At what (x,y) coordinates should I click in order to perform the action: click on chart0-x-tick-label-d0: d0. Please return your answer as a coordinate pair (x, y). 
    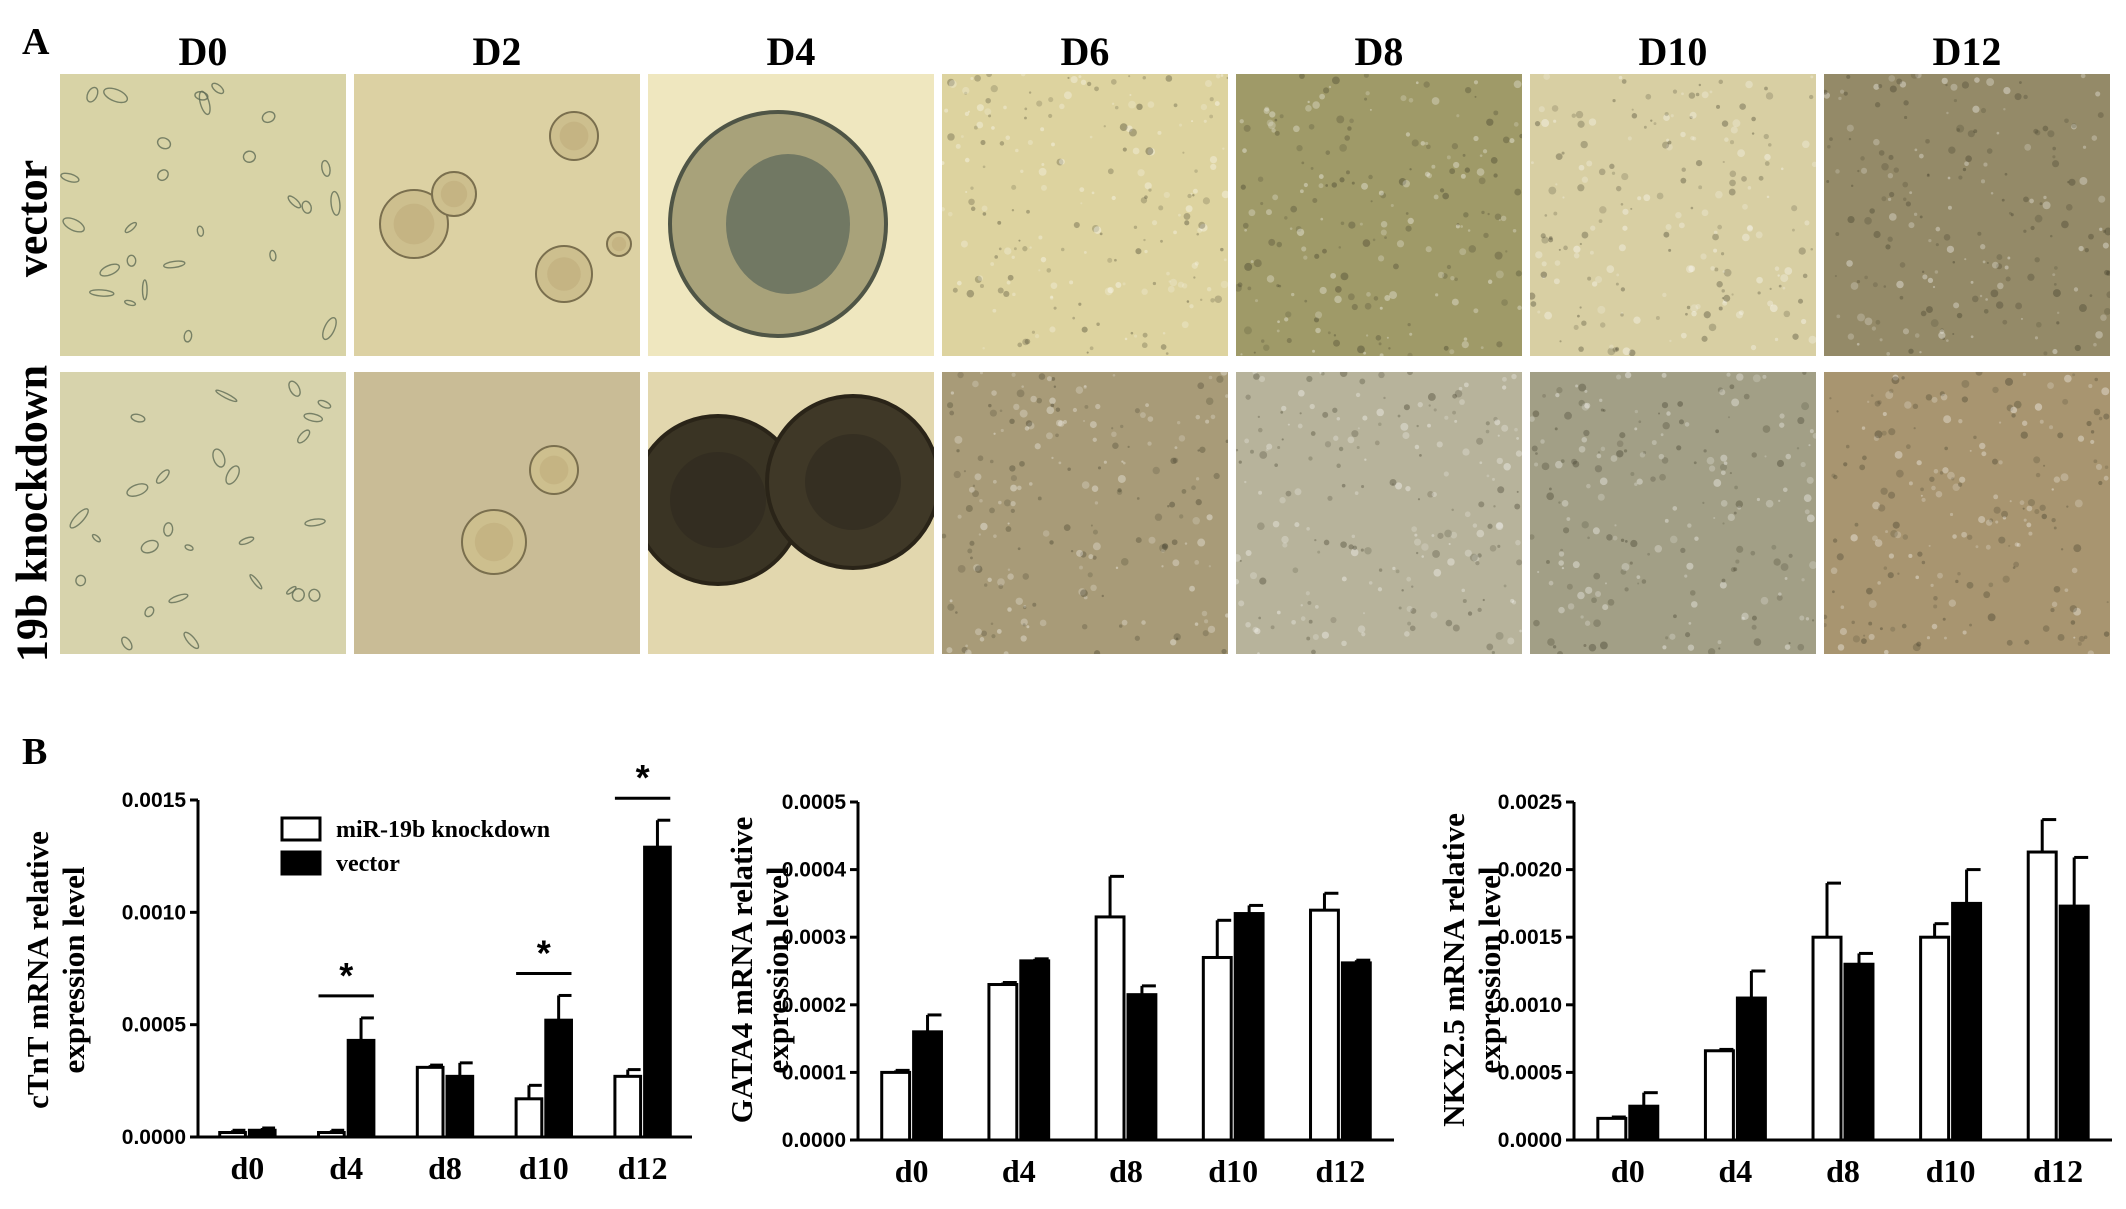
    Looking at the image, I should click on (248, 1168).